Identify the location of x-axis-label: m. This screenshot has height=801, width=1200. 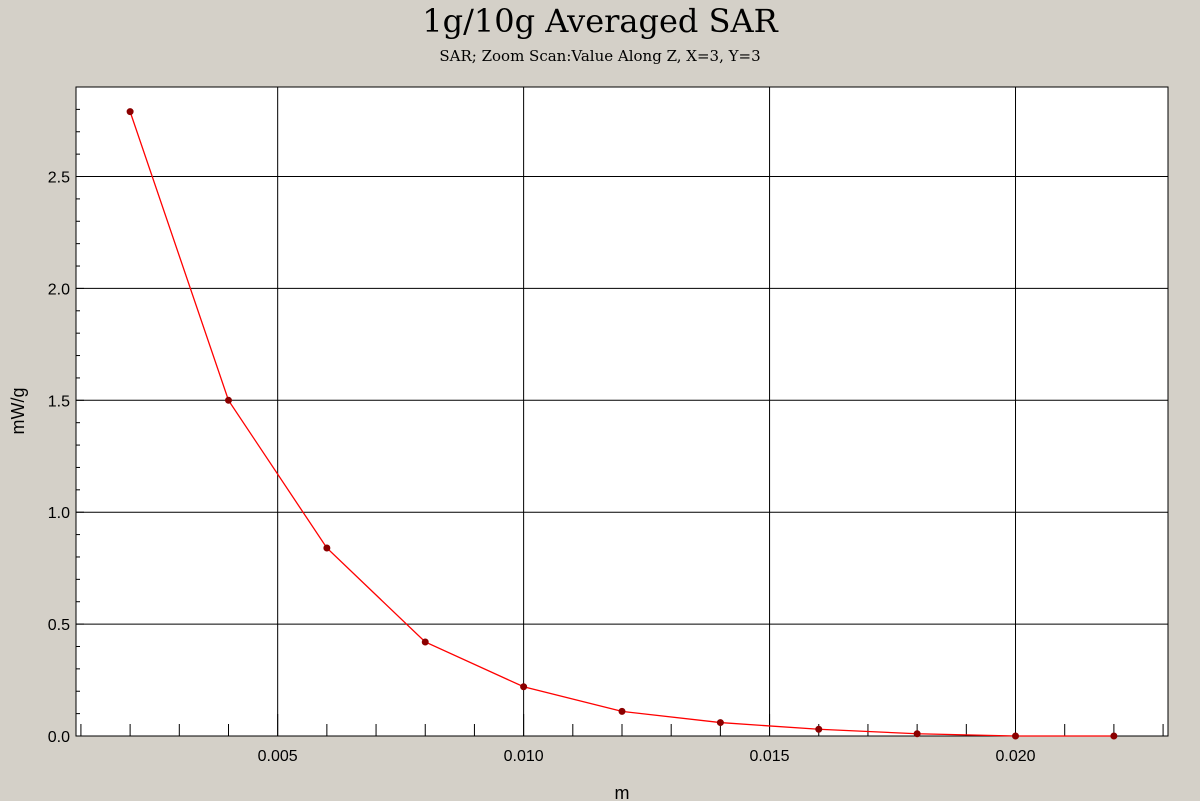
(622, 792).